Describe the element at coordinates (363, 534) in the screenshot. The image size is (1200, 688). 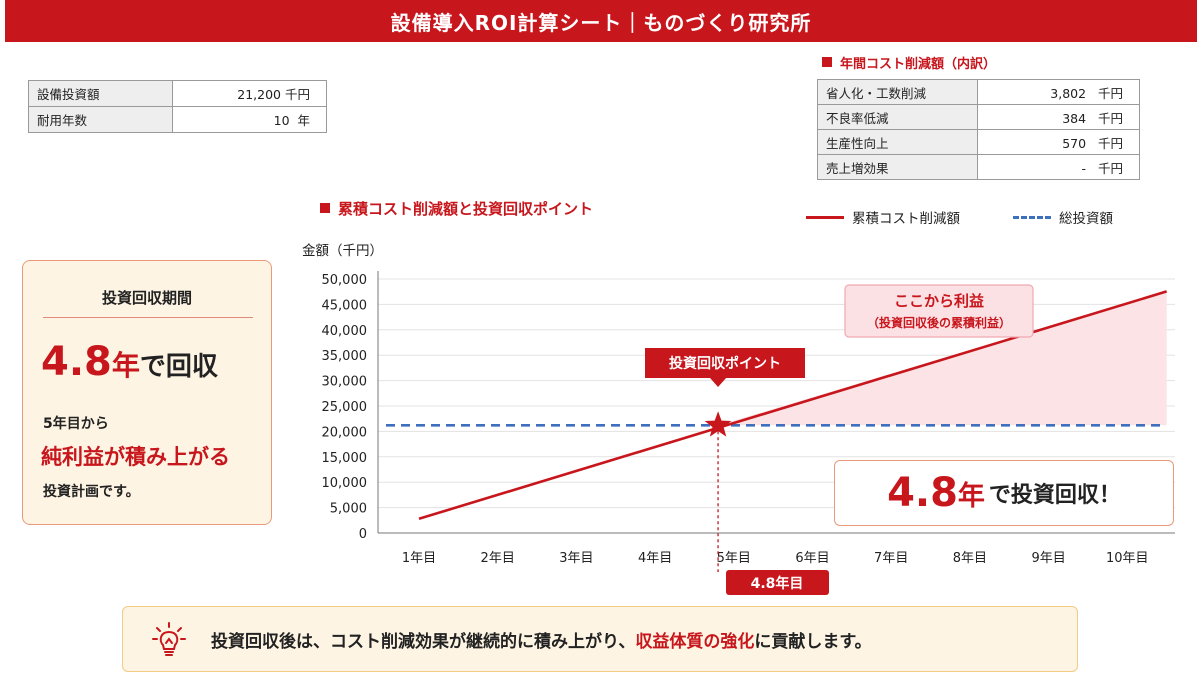
I see `y-tick-label: 0` at that location.